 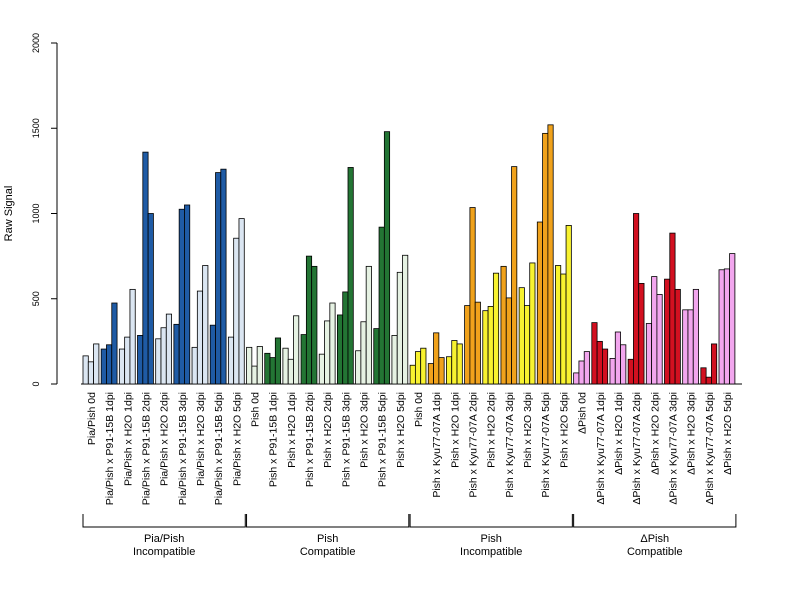 What do you see at coordinates (673, 448) in the screenshot?
I see `x-tick-label: ΔPish x Kyu77-07A 3dpi` at bounding box center [673, 448].